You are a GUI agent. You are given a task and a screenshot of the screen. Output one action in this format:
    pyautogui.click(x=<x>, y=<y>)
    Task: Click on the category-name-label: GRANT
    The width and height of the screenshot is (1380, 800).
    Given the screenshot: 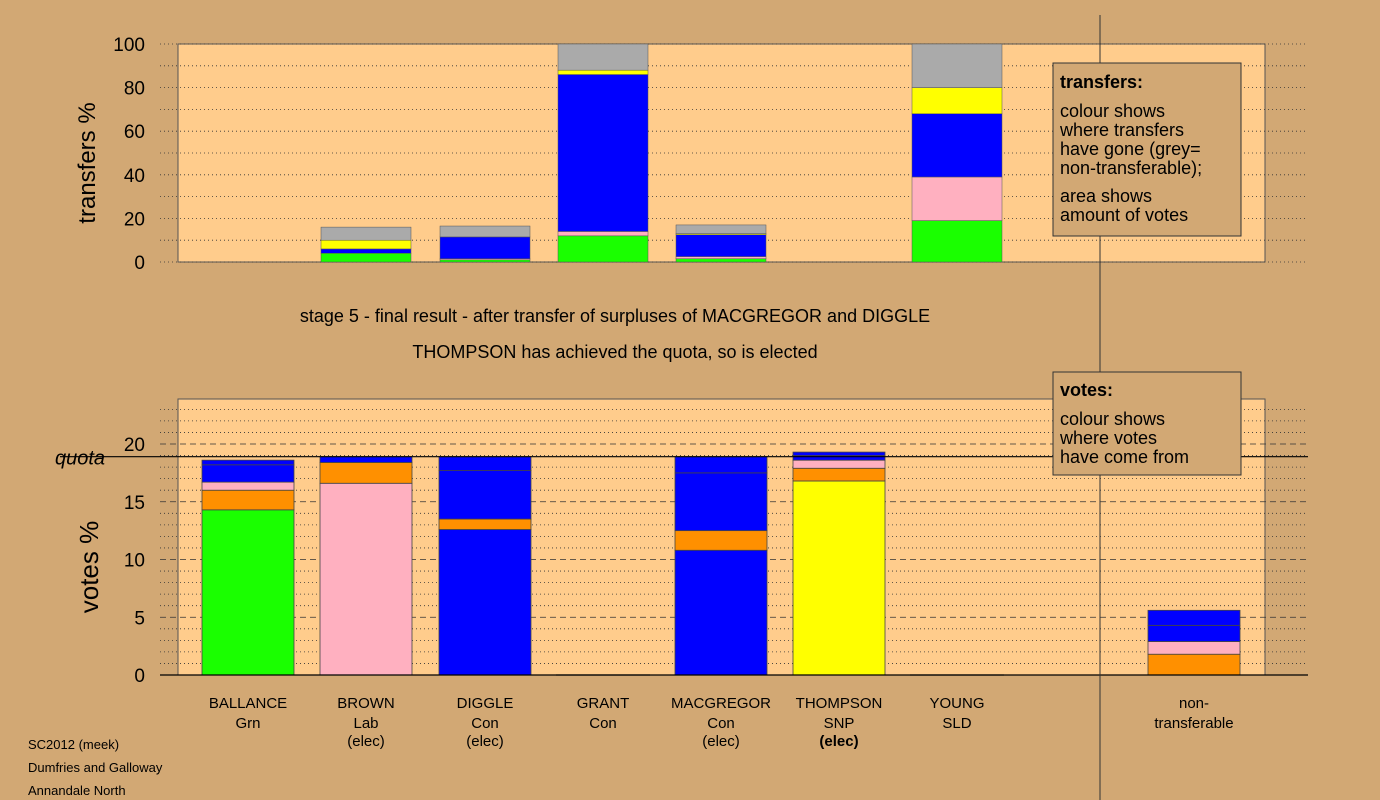 What is the action you would take?
    pyautogui.click(x=603, y=703)
    